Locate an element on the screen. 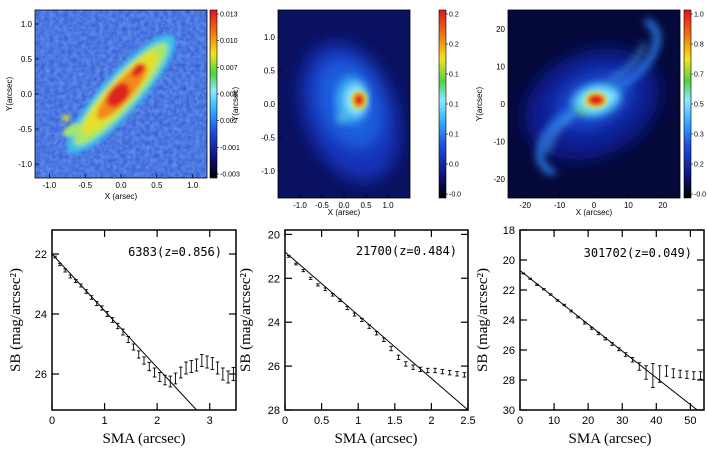 The height and width of the screenshot is (450, 708). colorbar-1: 0.013 0.010 0.007 0.005 0.002 -0.001 -0.003 is located at coordinates (224, 94).